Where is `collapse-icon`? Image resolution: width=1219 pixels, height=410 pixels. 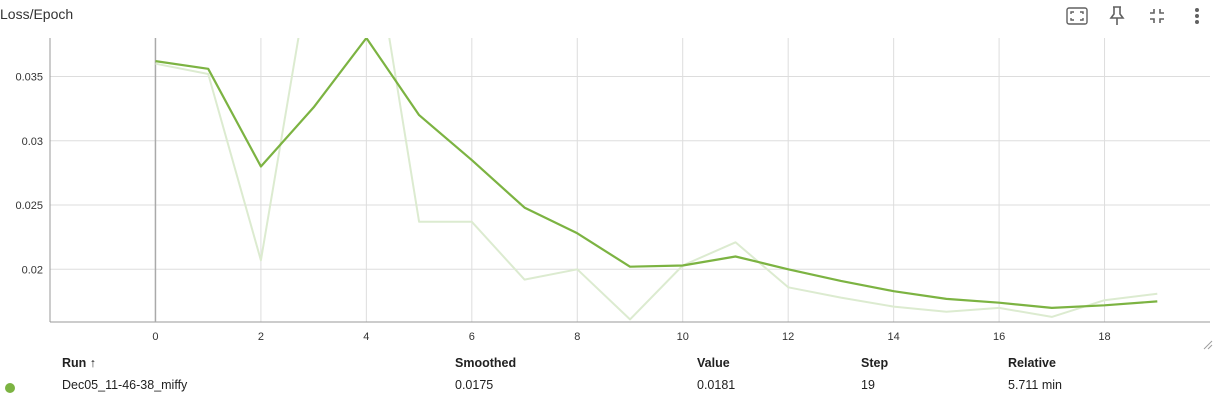
collapse-icon is located at coordinates (1157, 16).